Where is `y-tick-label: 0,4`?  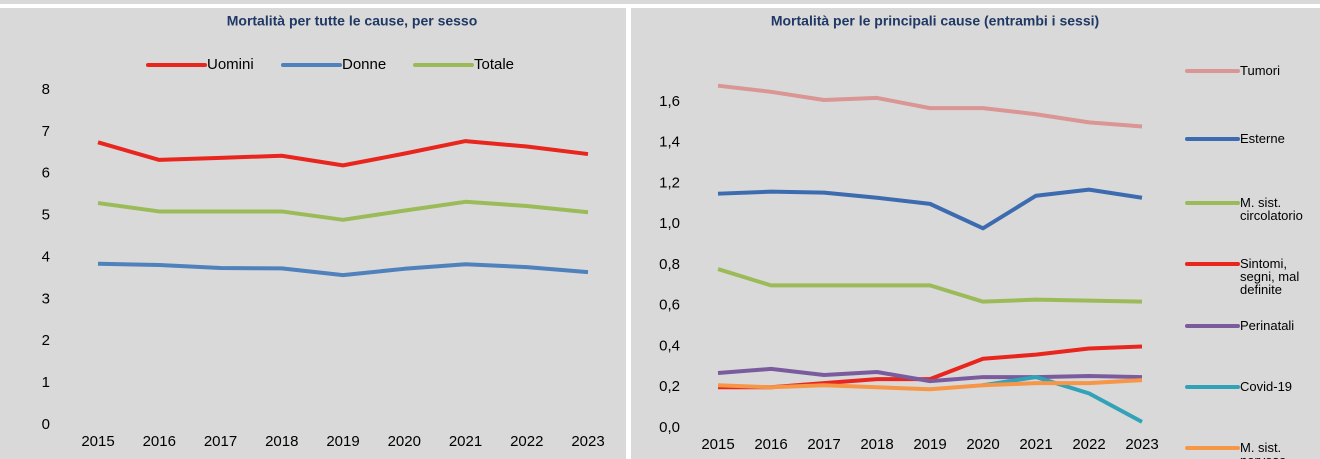 y-tick-label: 0,4 is located at coordinates (669, 345).